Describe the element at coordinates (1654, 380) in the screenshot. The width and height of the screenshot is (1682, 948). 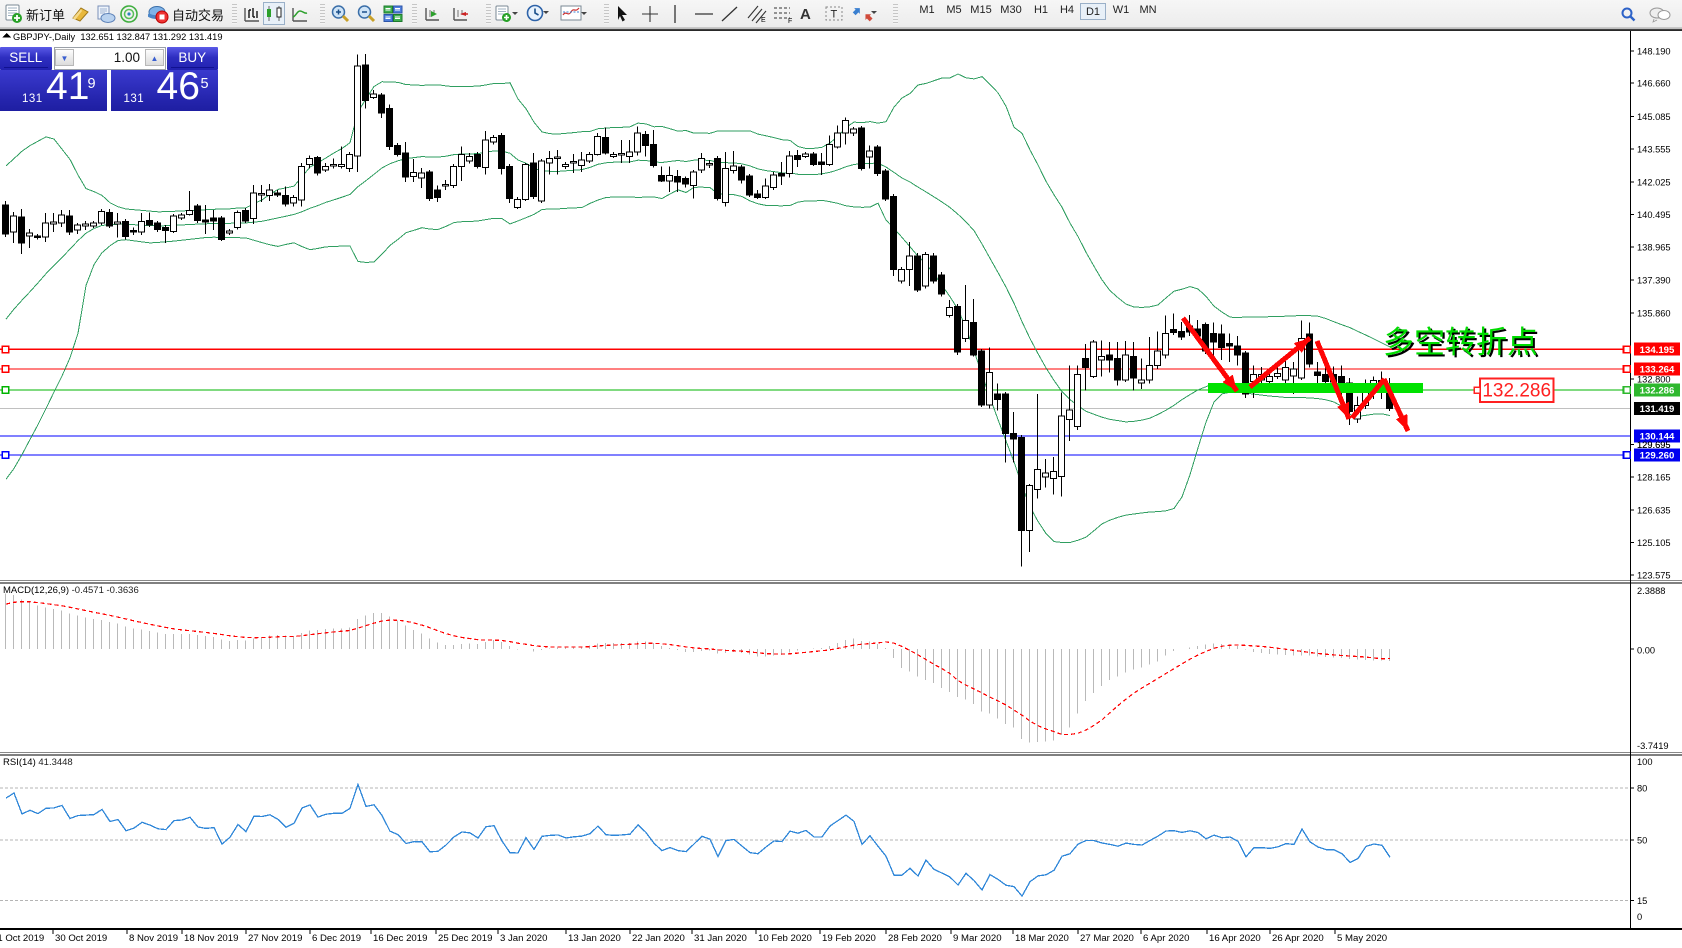
I see `svg-text: 132.800` at that location.